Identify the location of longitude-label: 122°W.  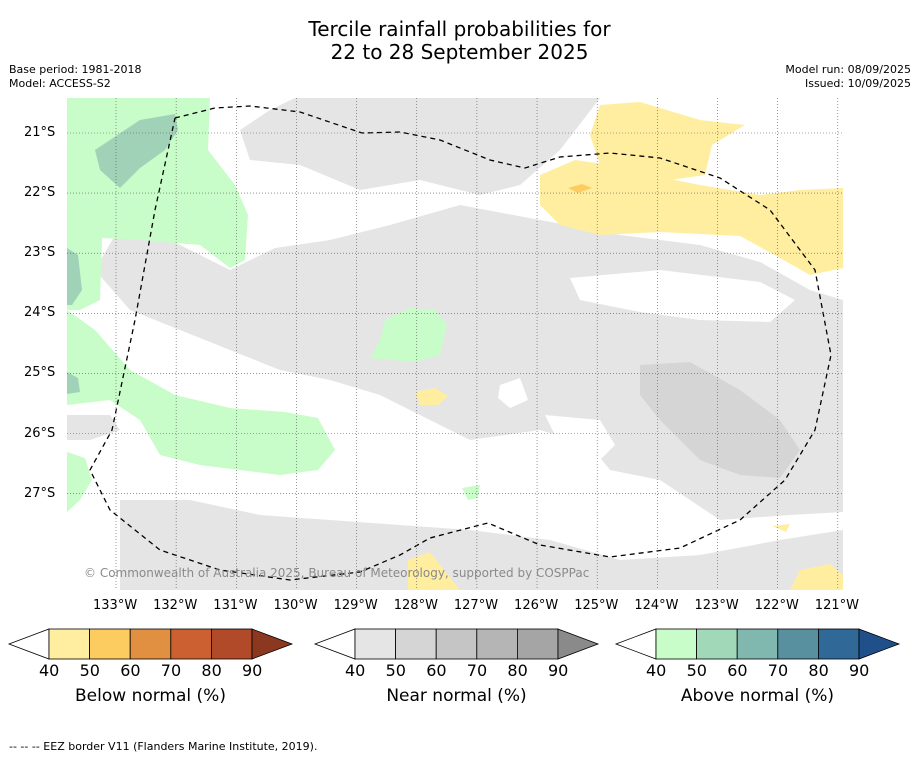
(776, 605).